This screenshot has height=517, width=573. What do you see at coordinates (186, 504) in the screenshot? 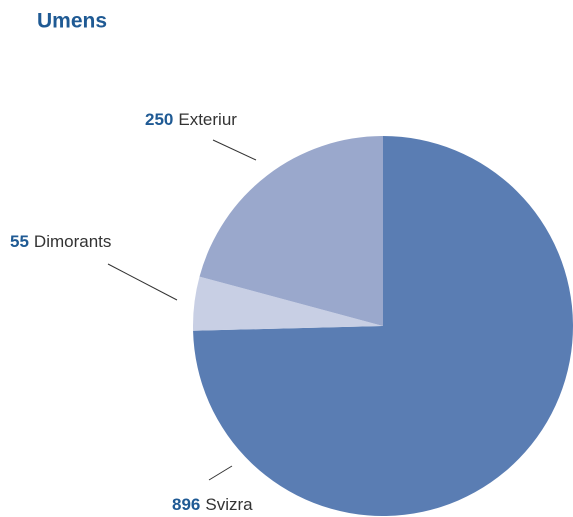
I see `slice-value: 896` at bounding box center [186, 504].